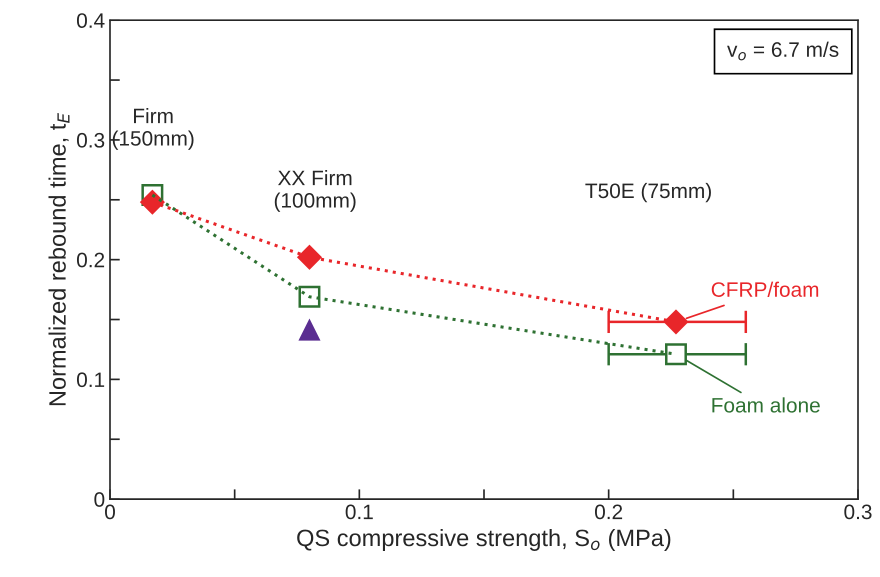 This screenshot has height=577, width=880. Describe the element at coordinates (359, 512) in the screenshot. I see `x-tick-label: 0.1` at that location.